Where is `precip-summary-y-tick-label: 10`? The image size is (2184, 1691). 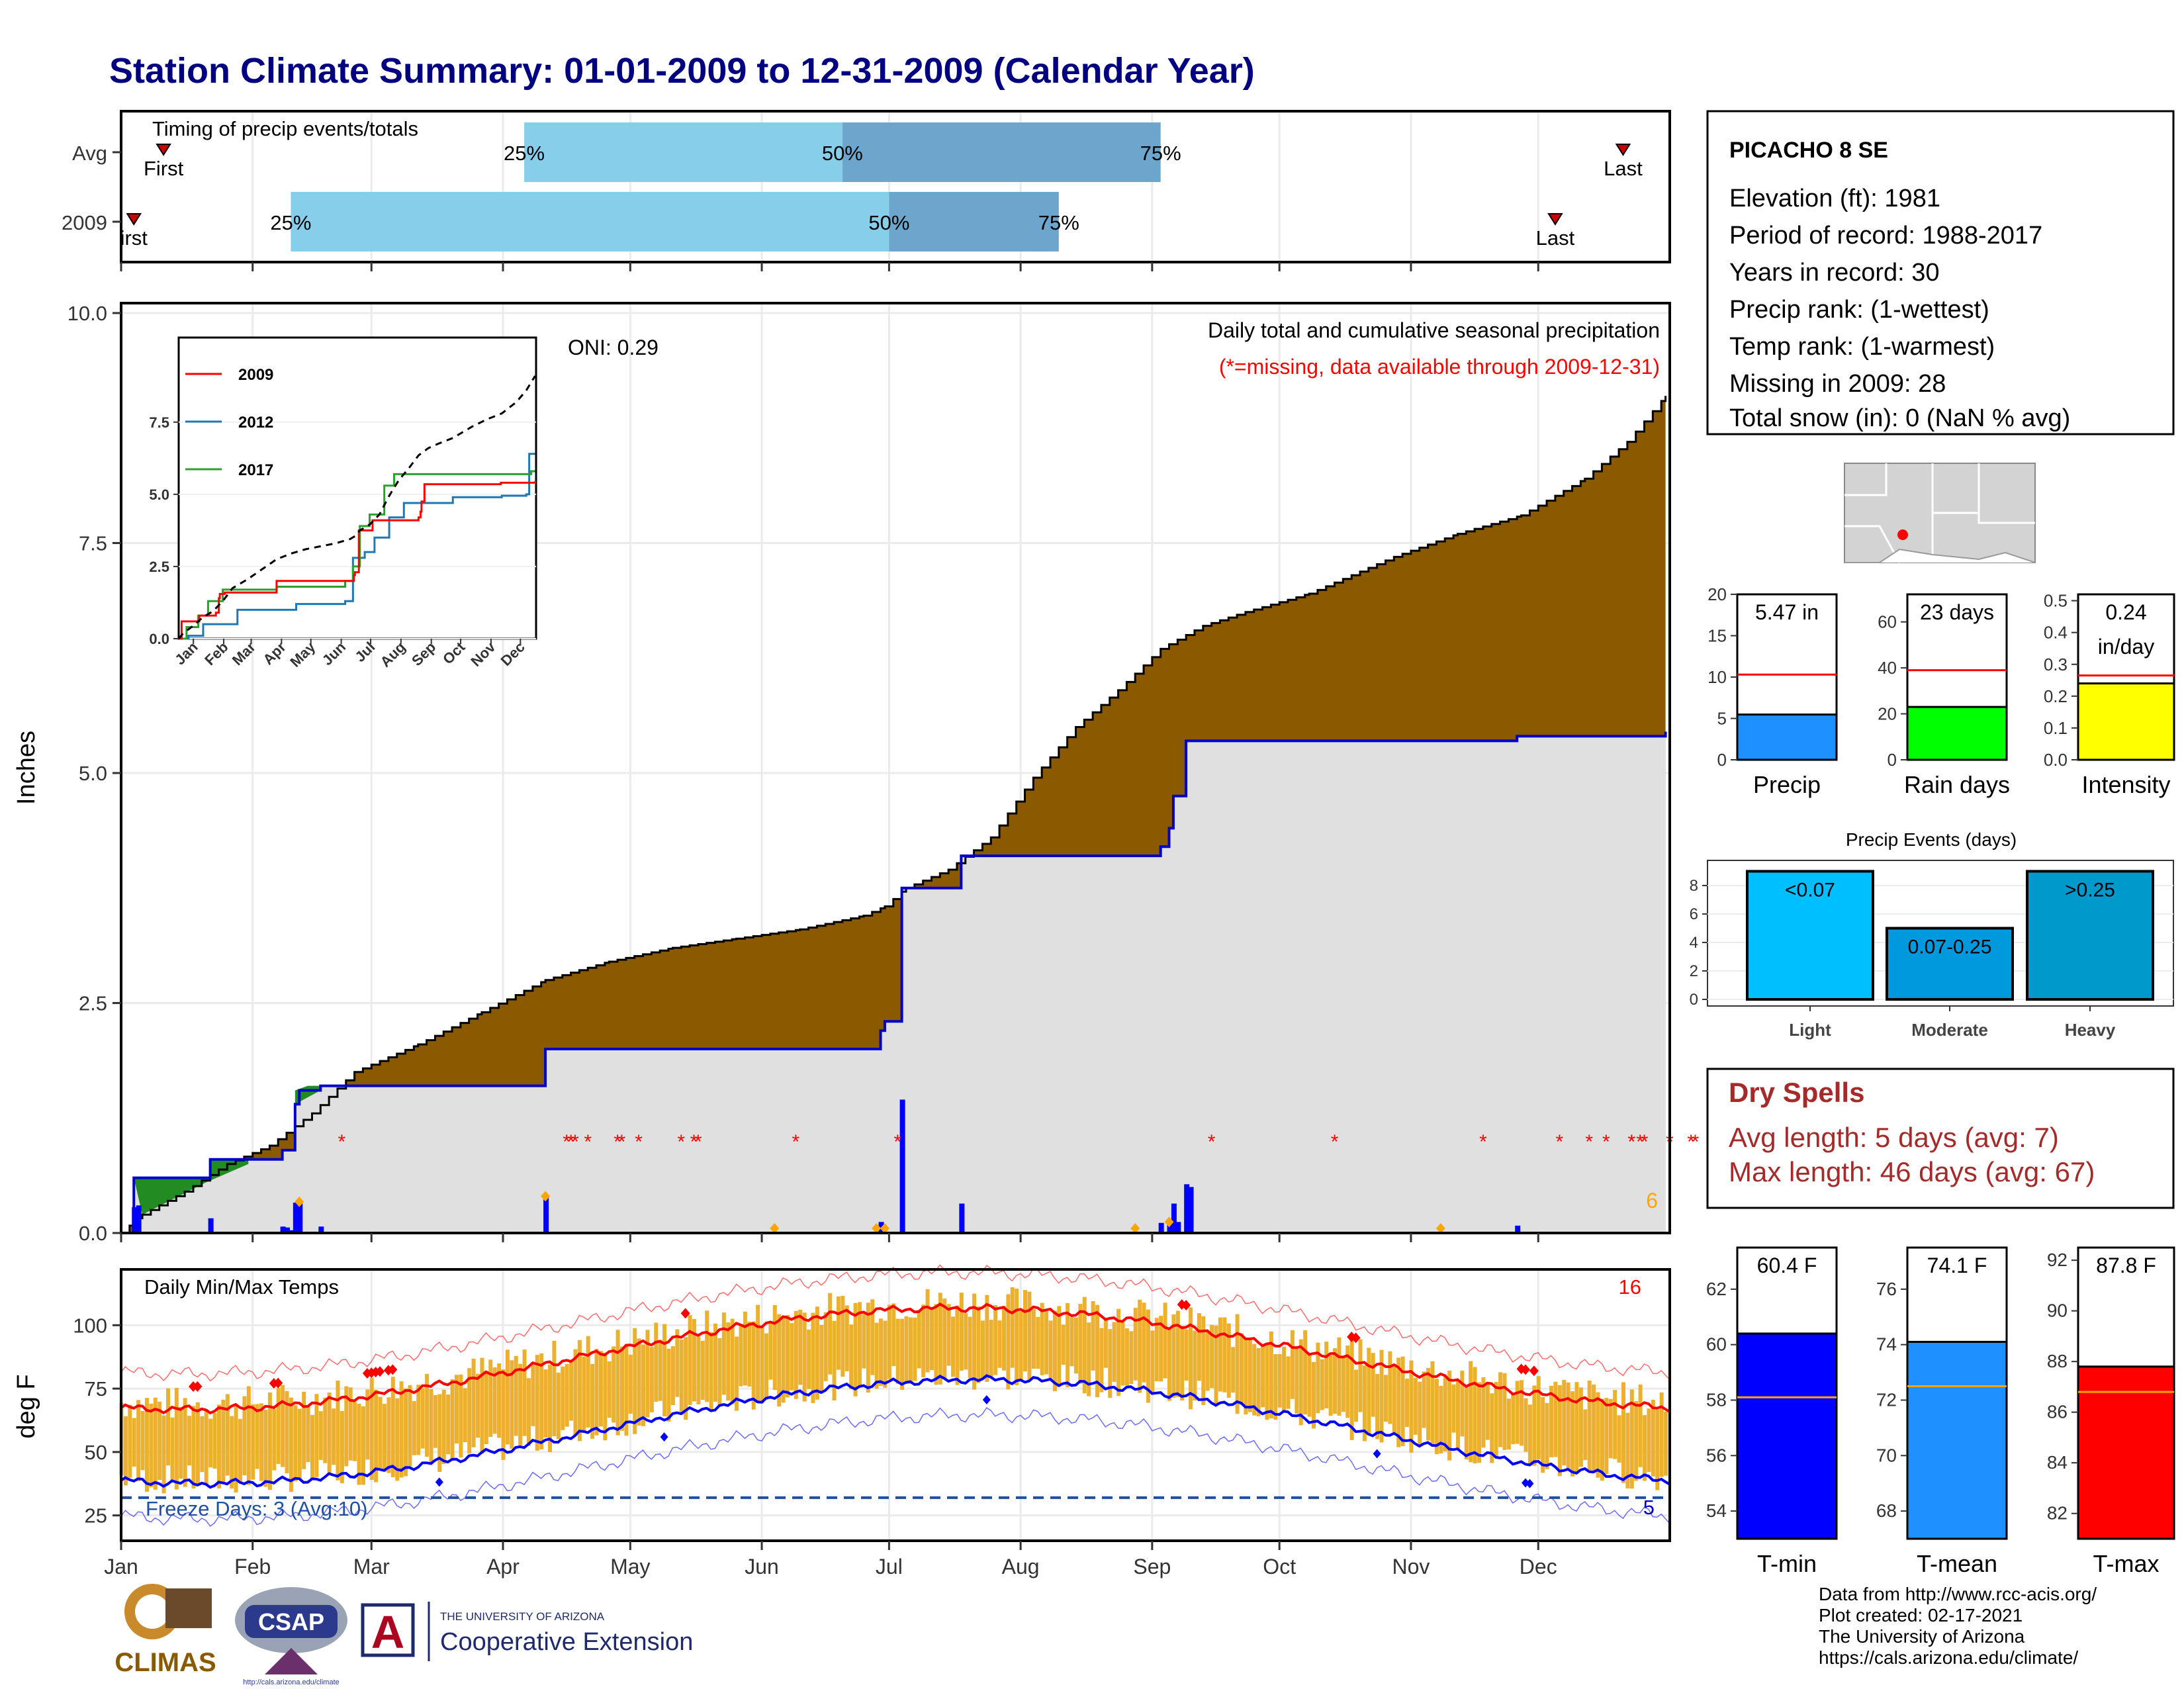 precip-summary-y-tick-label: 10 is located at coordinates (1717, 677).